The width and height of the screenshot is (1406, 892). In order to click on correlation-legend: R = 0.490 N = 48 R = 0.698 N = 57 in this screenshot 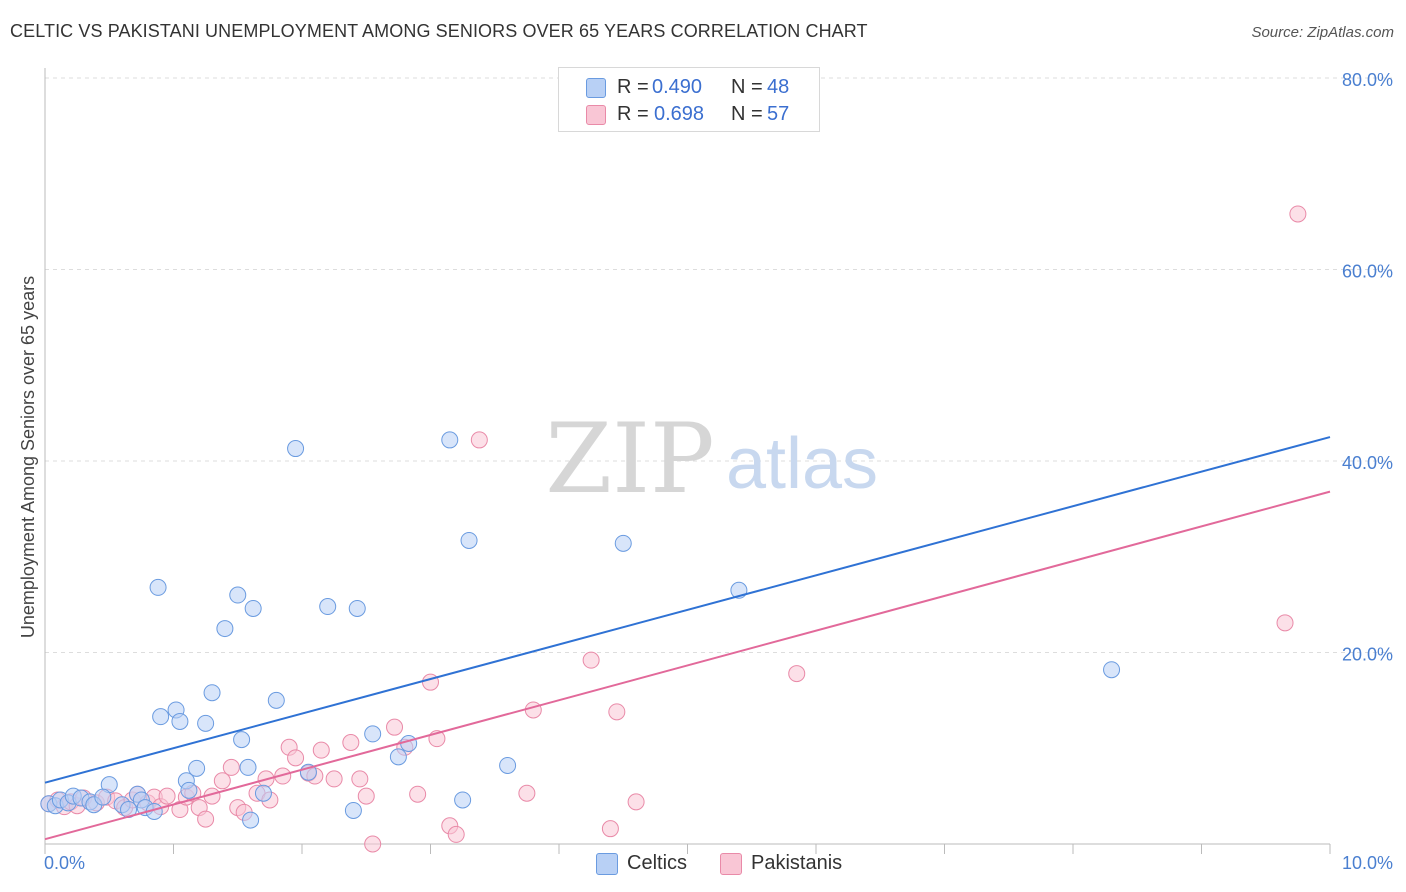, I will do `click(689, 99)`.